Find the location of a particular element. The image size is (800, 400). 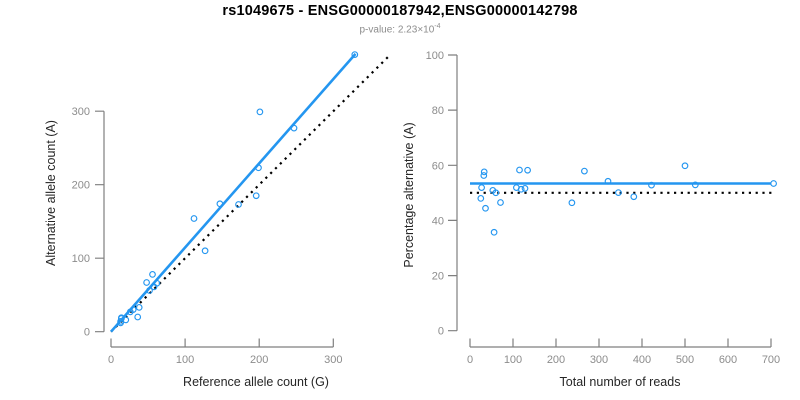

x-tick-label: 400 is located at coordinates (642, 360).